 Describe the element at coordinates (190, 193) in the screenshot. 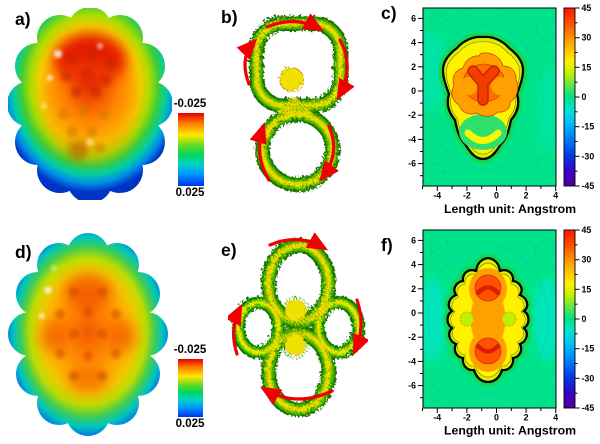

I see `colorbar-a-bottom-label: 0.025` at that location.